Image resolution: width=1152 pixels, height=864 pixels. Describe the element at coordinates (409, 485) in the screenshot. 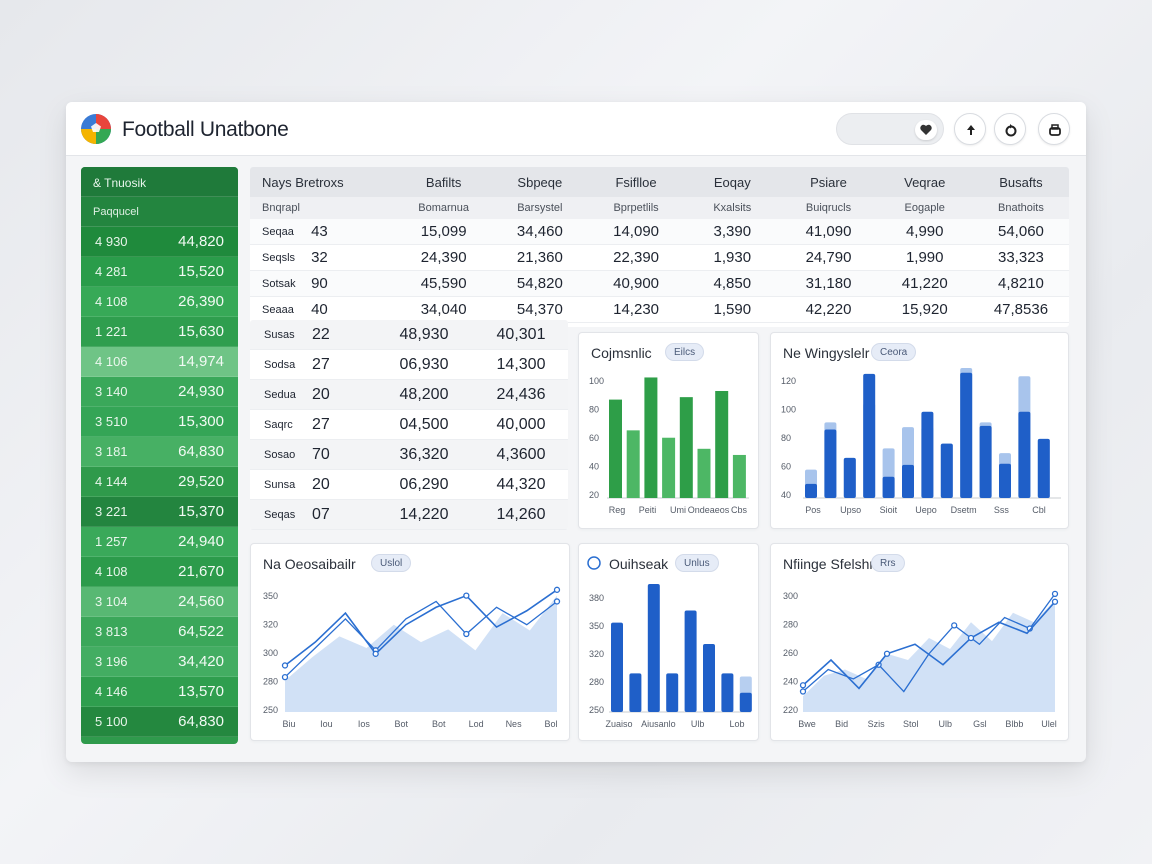

I see `lower-table-row: Sunsa 20 06,290 44,320` at that location.